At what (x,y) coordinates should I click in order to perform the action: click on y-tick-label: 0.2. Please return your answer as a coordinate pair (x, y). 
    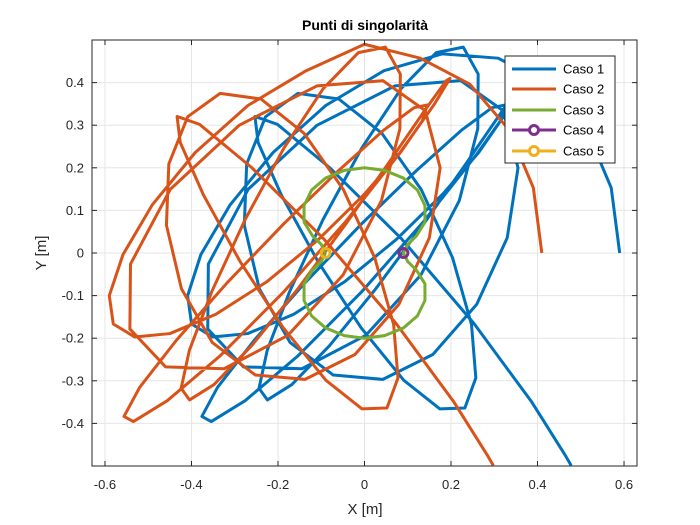
    Looking at the image, I should click on (75, 167).